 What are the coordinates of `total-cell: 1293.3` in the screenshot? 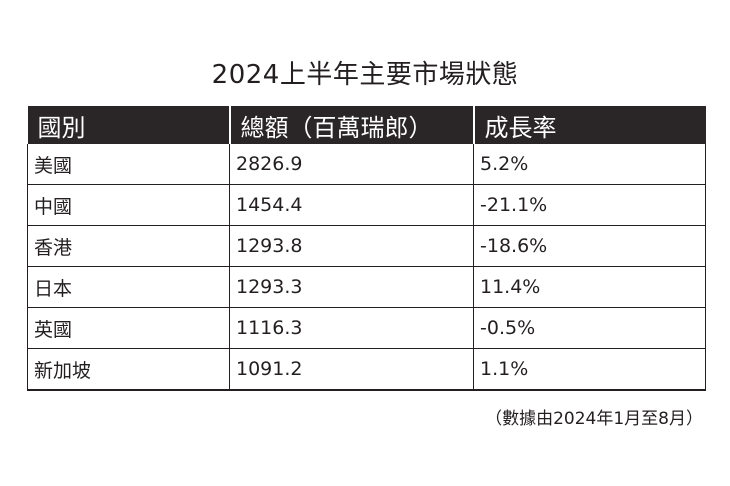 It's located at (351, 287).